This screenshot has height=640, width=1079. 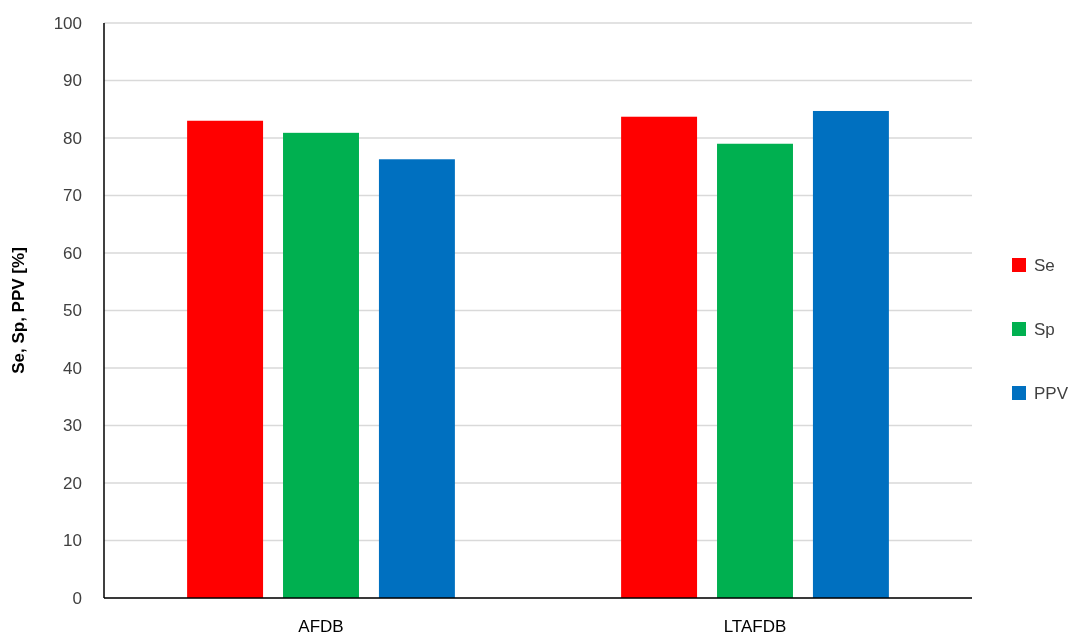 What do you see at coordinates (72, 311) in the screenshot?
I see `y-tick-label: 50` at bounding box center [72, 311].